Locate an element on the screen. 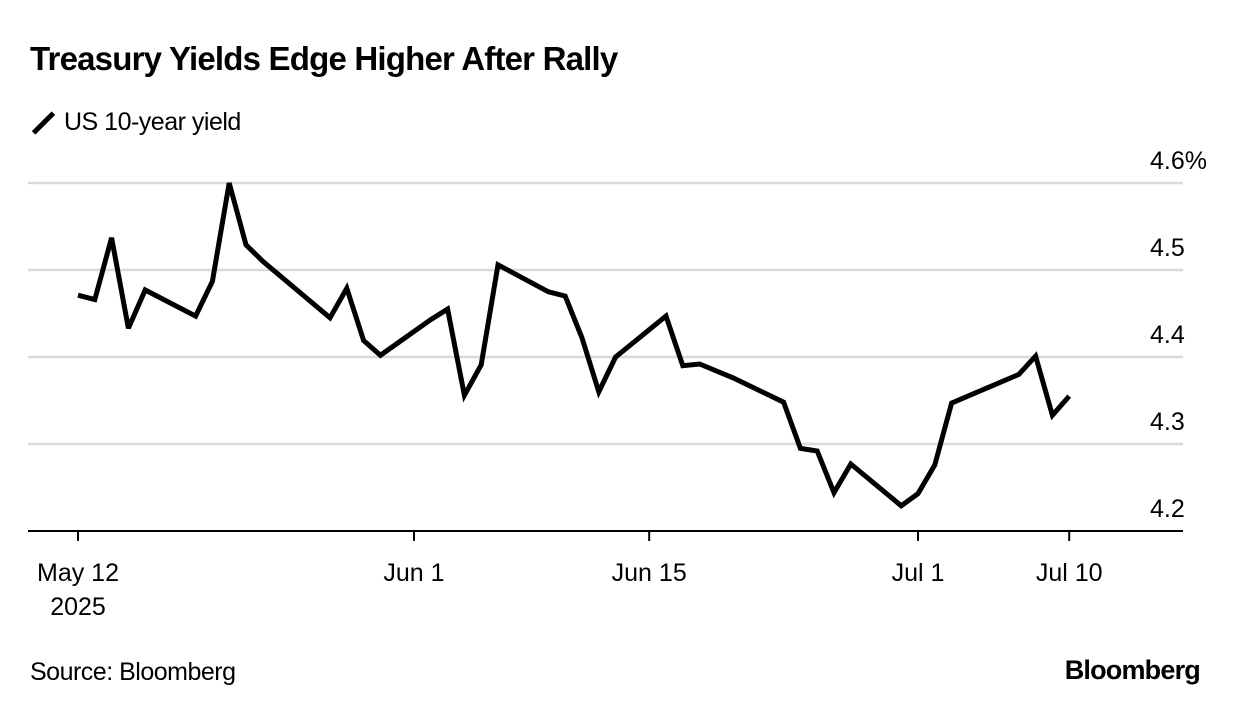 This screenshot has height=716, width=1240. x-tick-label: May 12 is located at coordinates (78, 573).